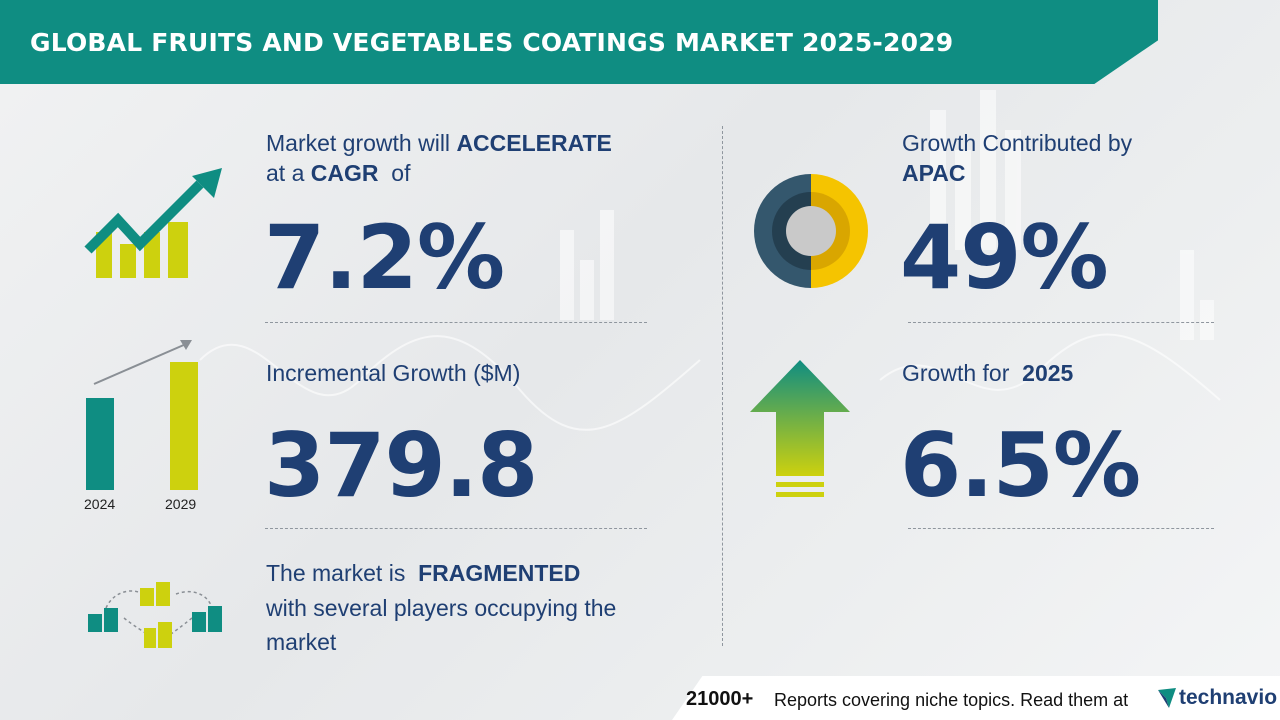 The width and height of the screenshot is (1280, 720). I want to click on divider-region, so click(1061, 322).